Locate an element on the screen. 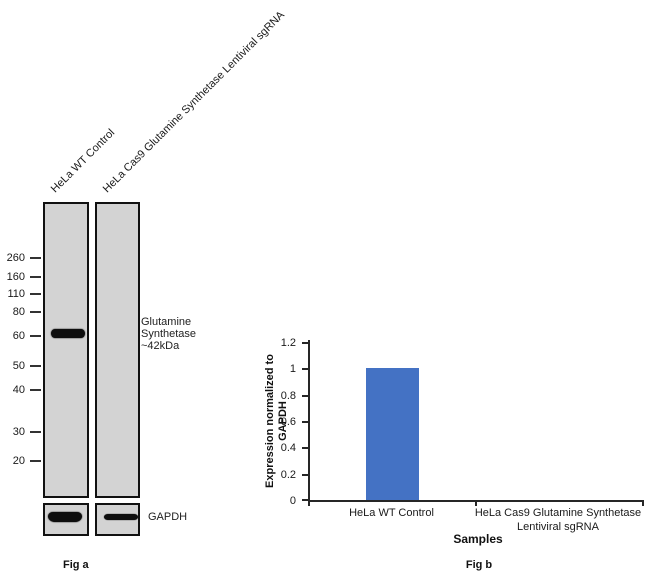  mw-marker-60: 60 is located at coordinates (20, 336).